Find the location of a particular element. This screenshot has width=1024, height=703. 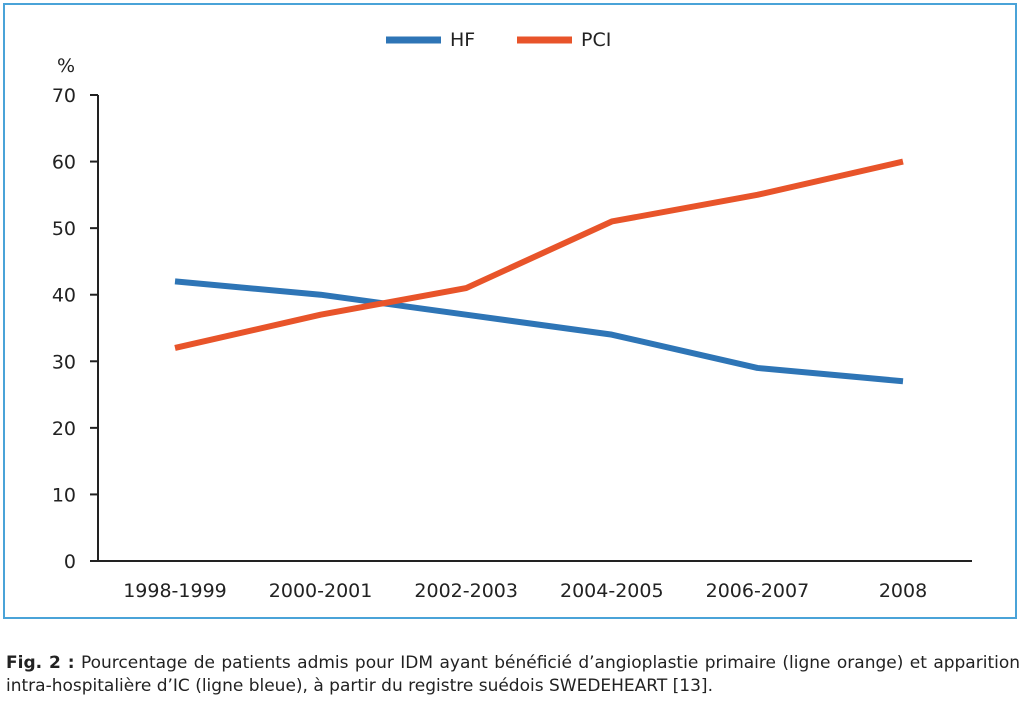

y-tick-label-70: 70 is located at coordinates (64, 96).